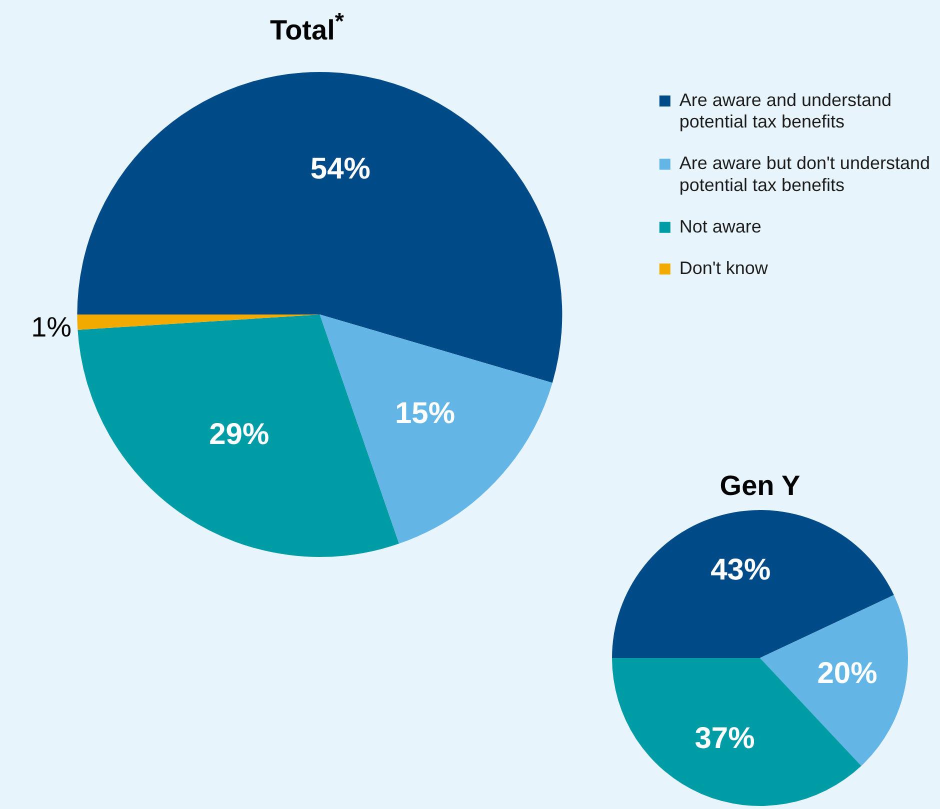 The image size is (940, 809). What do you see at coordinates (51, 327) in the screenshot?
I see `data-label: 1%` at bounding box center [51, 327].